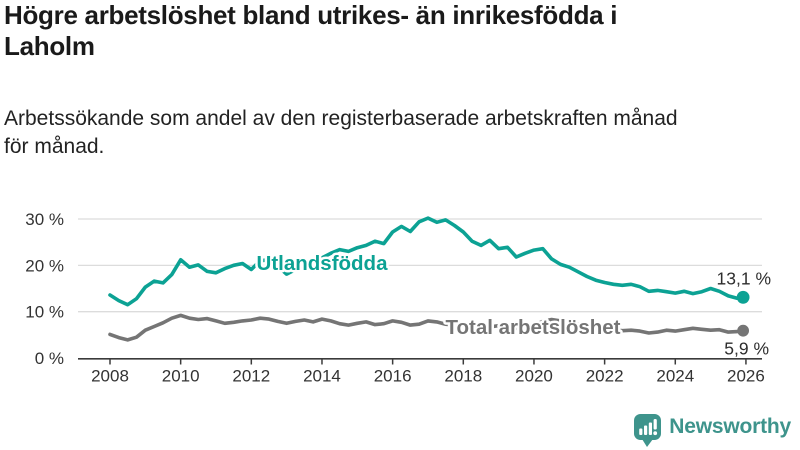  Describe the element at coordinates (428, 376) in the screenshot. I see `x-axis-labels: 2008 2010 2012 2014 2016 2018 2020 2022 2024 2026` at that location.